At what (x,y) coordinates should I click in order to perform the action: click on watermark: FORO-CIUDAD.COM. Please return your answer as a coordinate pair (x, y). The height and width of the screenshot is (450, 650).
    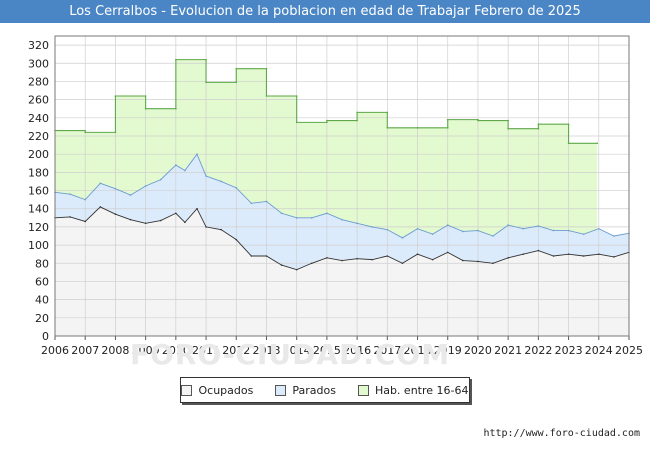
    Looking at the image, I should click on (290, 354).